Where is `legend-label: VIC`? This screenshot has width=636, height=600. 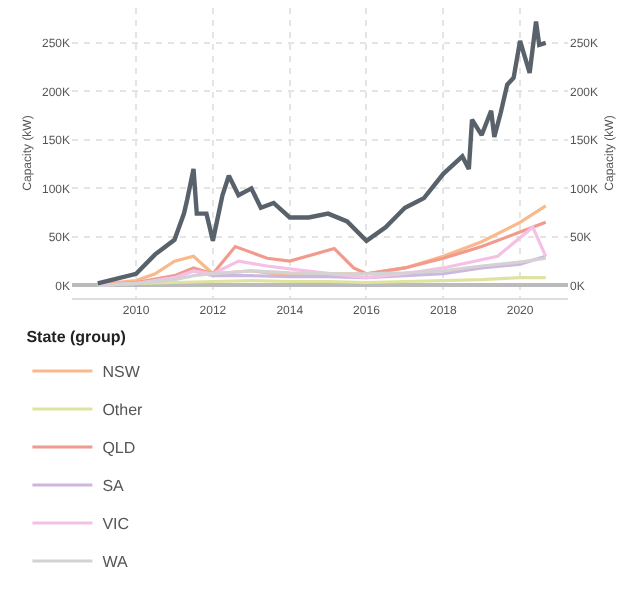
legend-label: VIC is located at coordinates (116, 524).